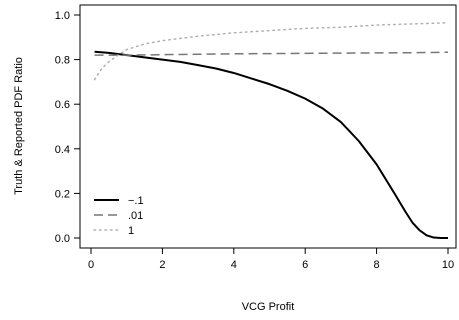 The width and height of the screenshot is (459, 320). What do you see at coordinates (234, 265) in the screenshot?
I see `x-tick-label: 4` at bounding box center [234, 265].